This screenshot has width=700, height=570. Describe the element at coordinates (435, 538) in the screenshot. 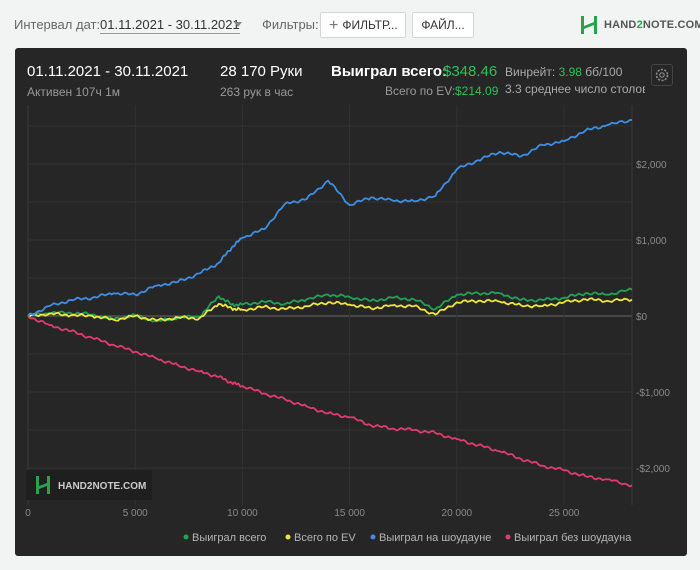

I see `legend-item: Выиграл на шоудауне` at that location.